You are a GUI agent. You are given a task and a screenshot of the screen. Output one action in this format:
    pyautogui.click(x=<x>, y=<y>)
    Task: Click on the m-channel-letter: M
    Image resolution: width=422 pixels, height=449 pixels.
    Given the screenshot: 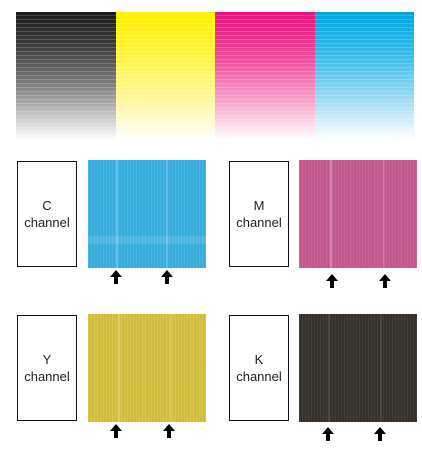 What is the action you would take?
    pyautogui.click(x=259, y=205)
    